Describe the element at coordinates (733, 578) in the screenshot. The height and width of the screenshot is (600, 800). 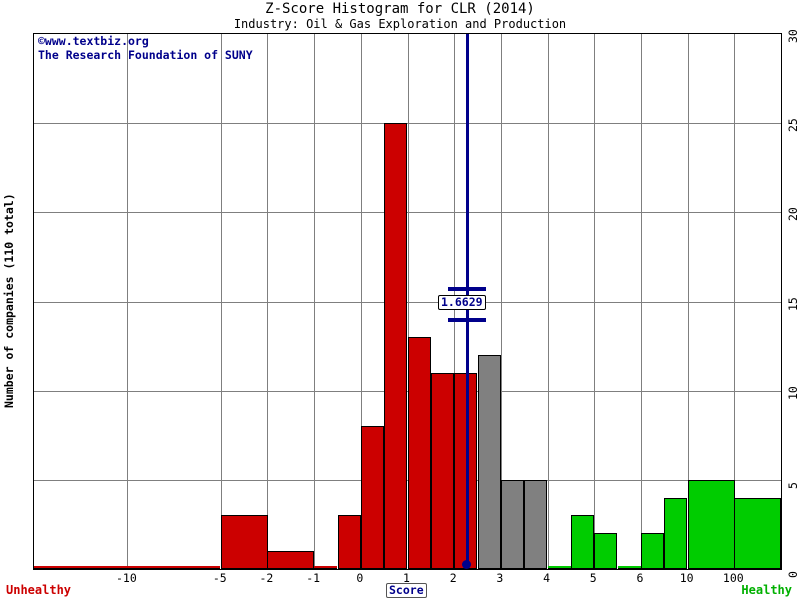
I see `x-tick-label: 100` at that location.